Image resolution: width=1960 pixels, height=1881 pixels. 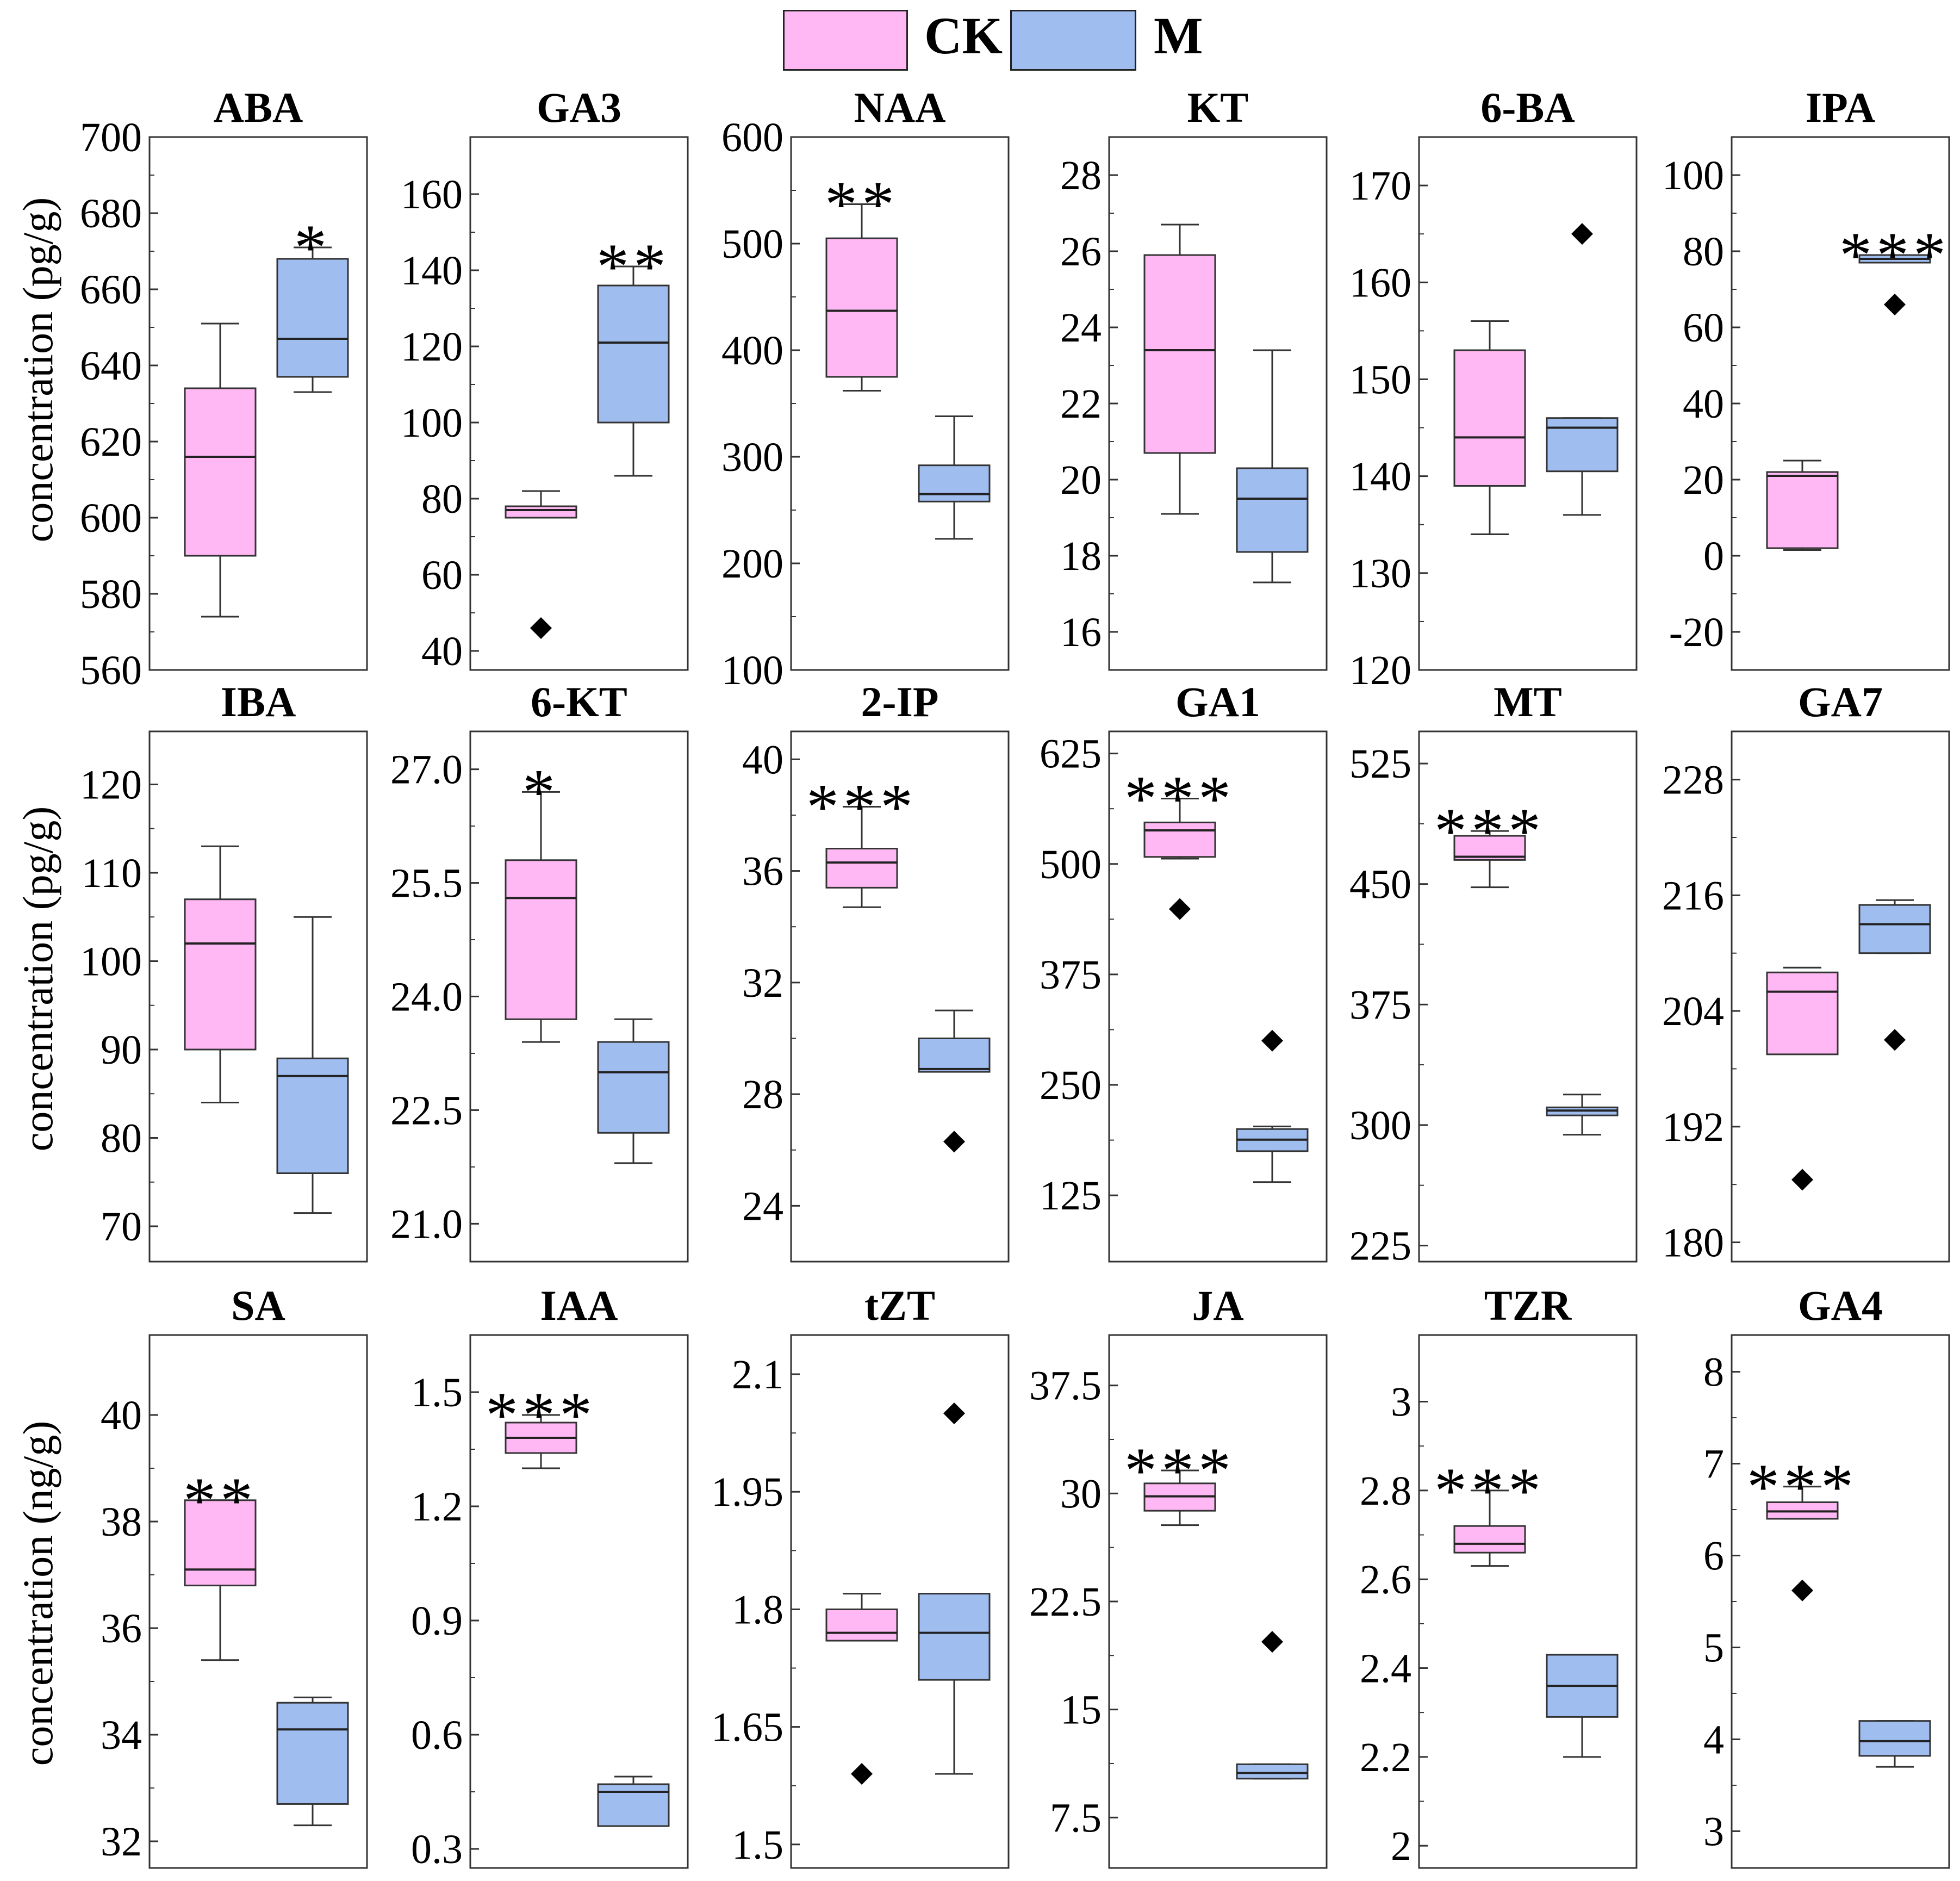 What do you see at coordinates (1081, 404) in the screenshot?
I see `y-tick-label: 22` at bounding box center [1081, 404].